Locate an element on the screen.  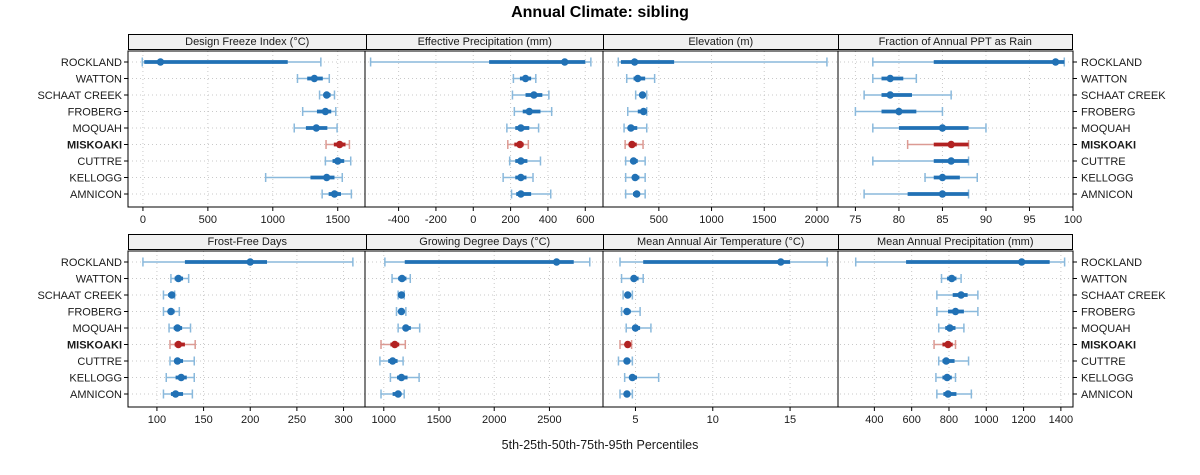
x-tick-label: 100 is located at coordinates (1073, 220).